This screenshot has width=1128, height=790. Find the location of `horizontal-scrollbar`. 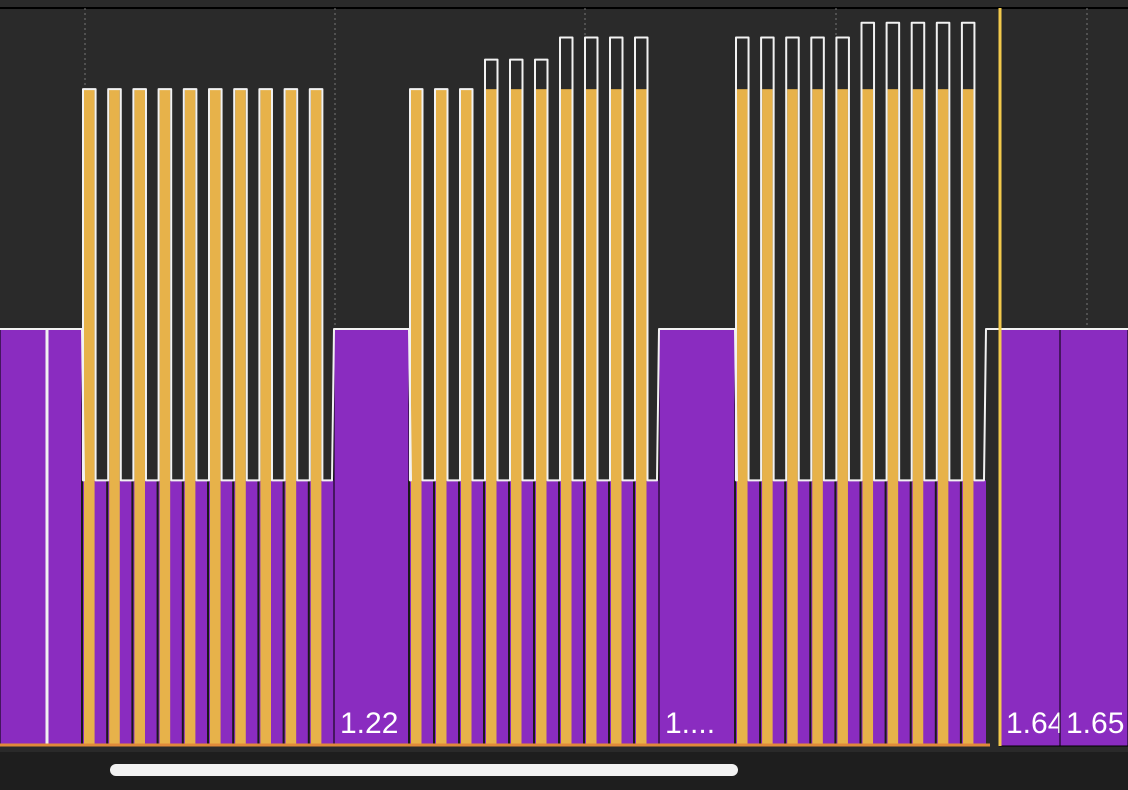

horizontal-scrollbar is located at coordinates (564, 771).